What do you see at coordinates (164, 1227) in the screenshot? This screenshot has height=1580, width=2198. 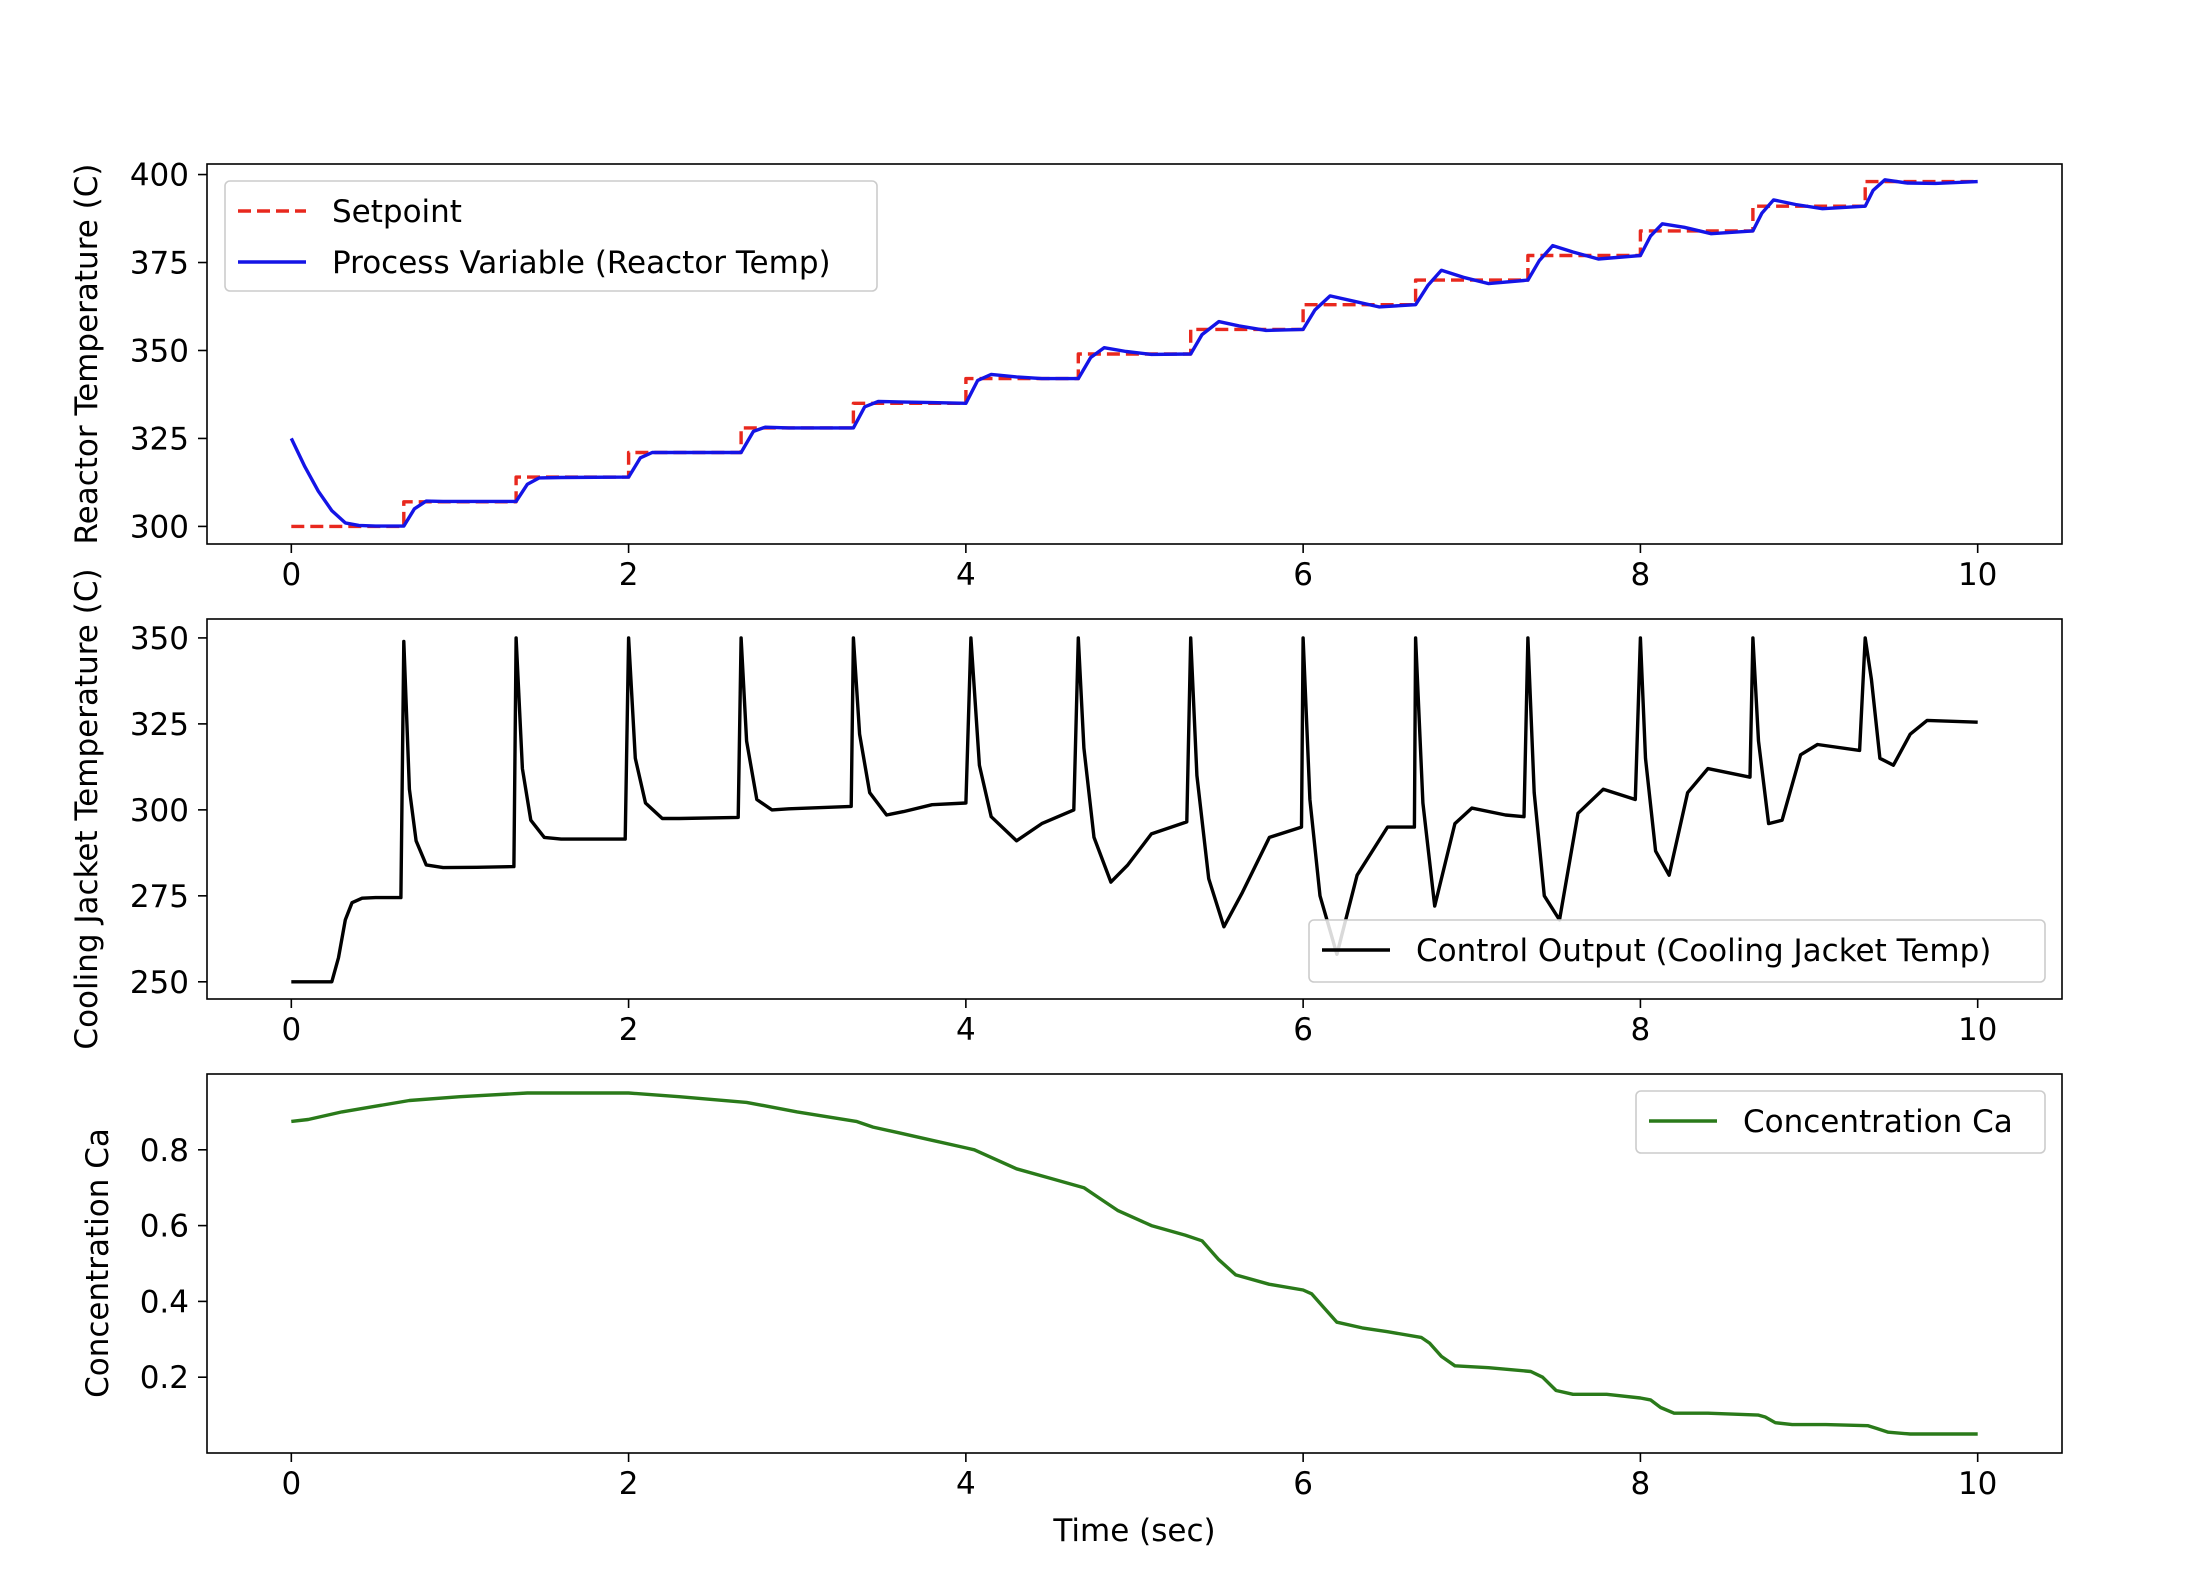 I see `y-tick-label: 0.6` at bounding box center [164, 1227].